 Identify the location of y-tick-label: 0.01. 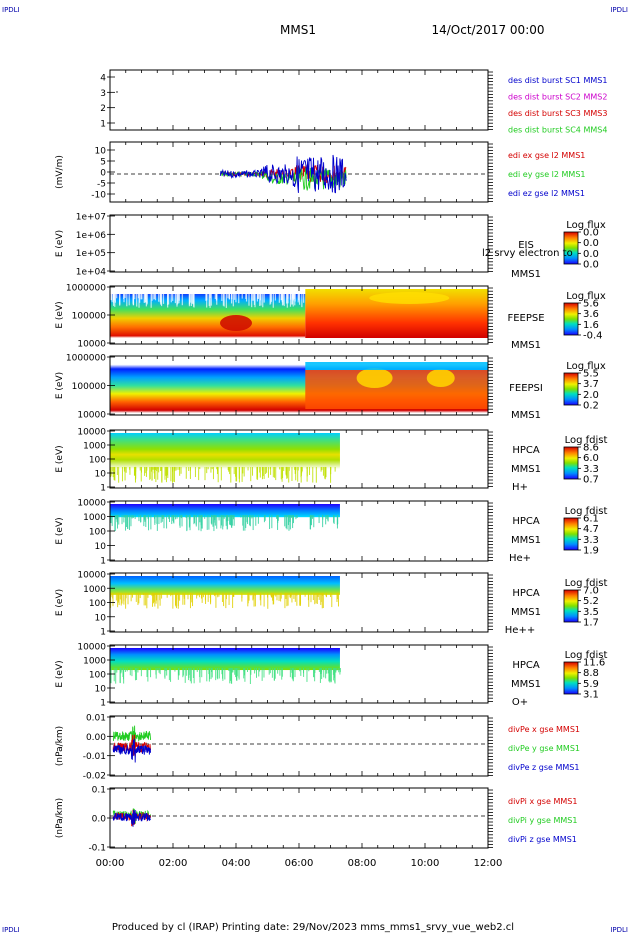
(96, 719).